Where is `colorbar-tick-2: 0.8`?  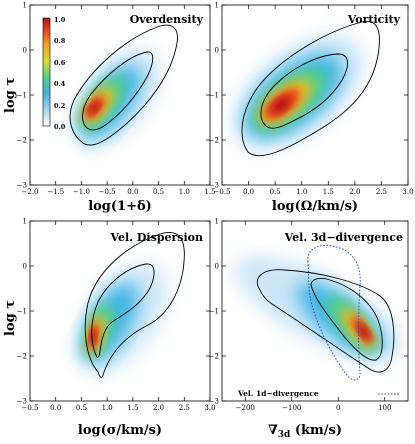 colorbar-tick-2: 0.8 is located at coordinates (60, 41).